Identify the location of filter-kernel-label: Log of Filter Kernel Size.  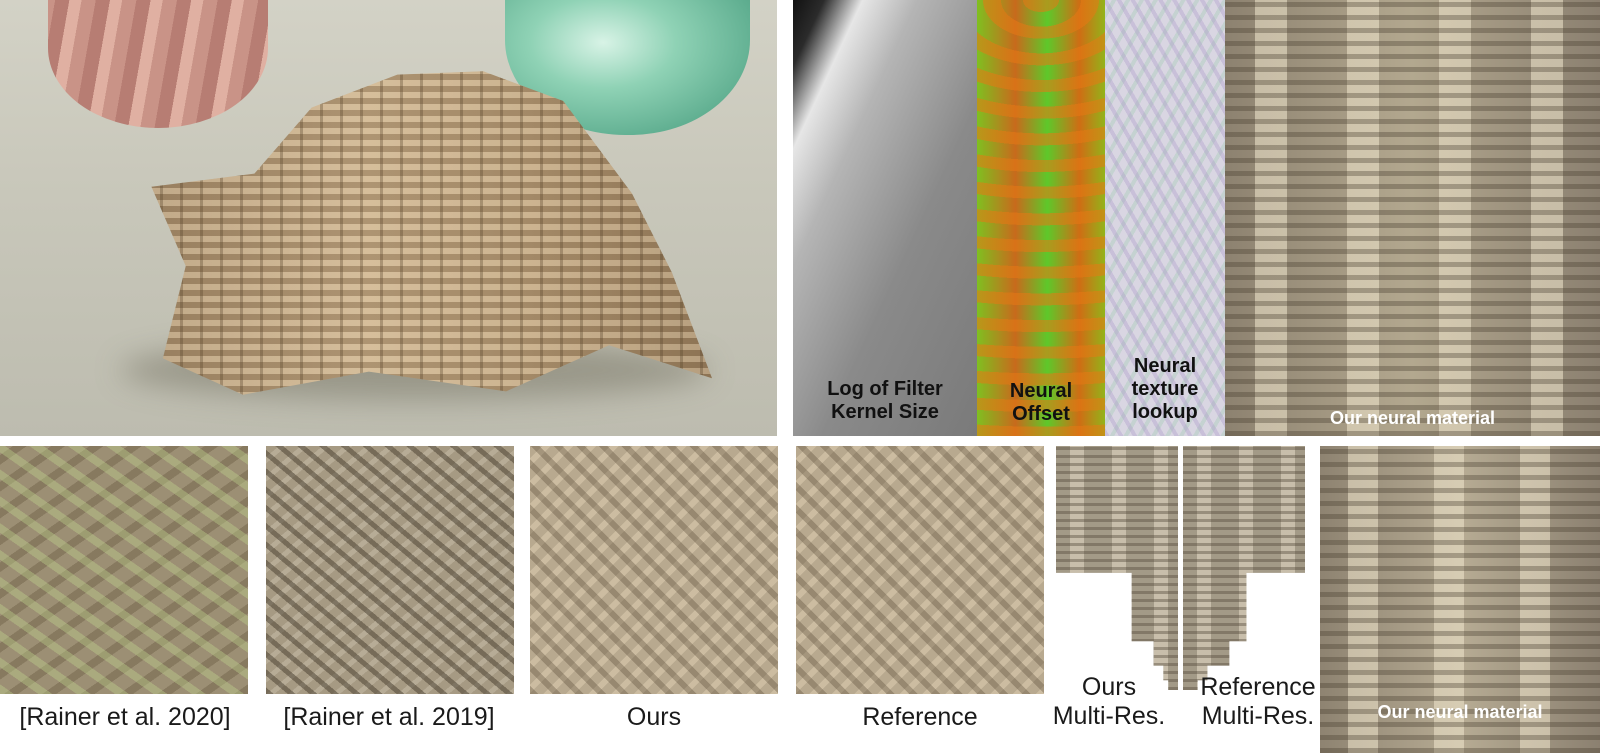
(885, 401).